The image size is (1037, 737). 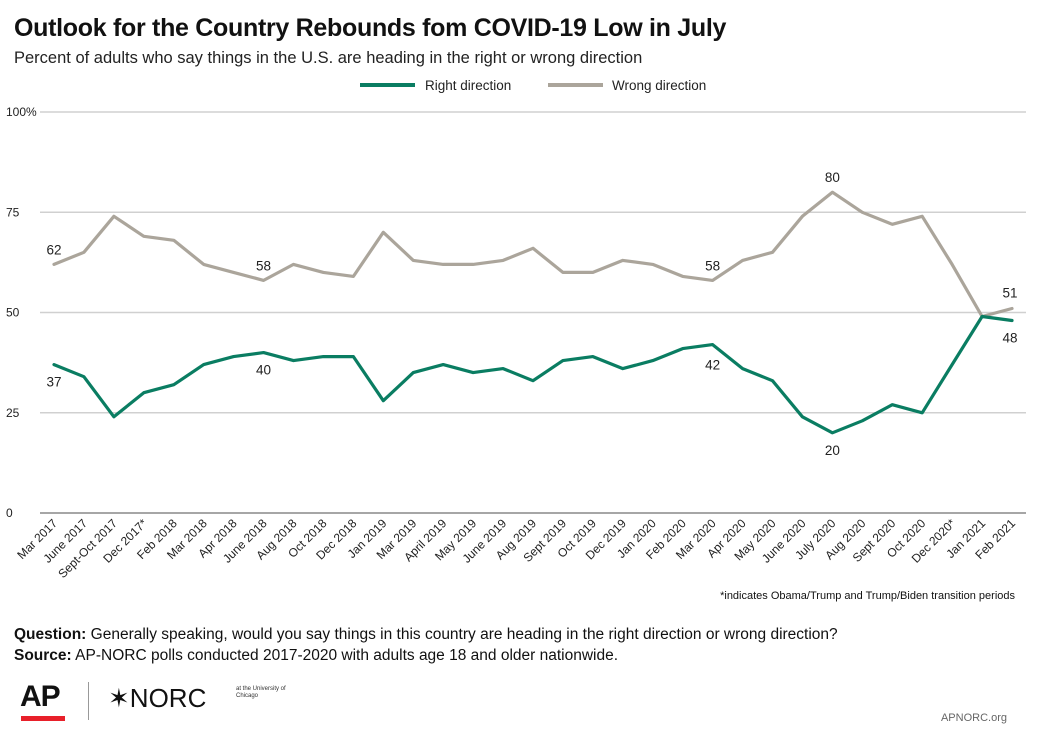 What do you see at coordinates (21, 112) in the screenshot?
I see `y-tick-label: 100%` at bounding box center [21, 112].